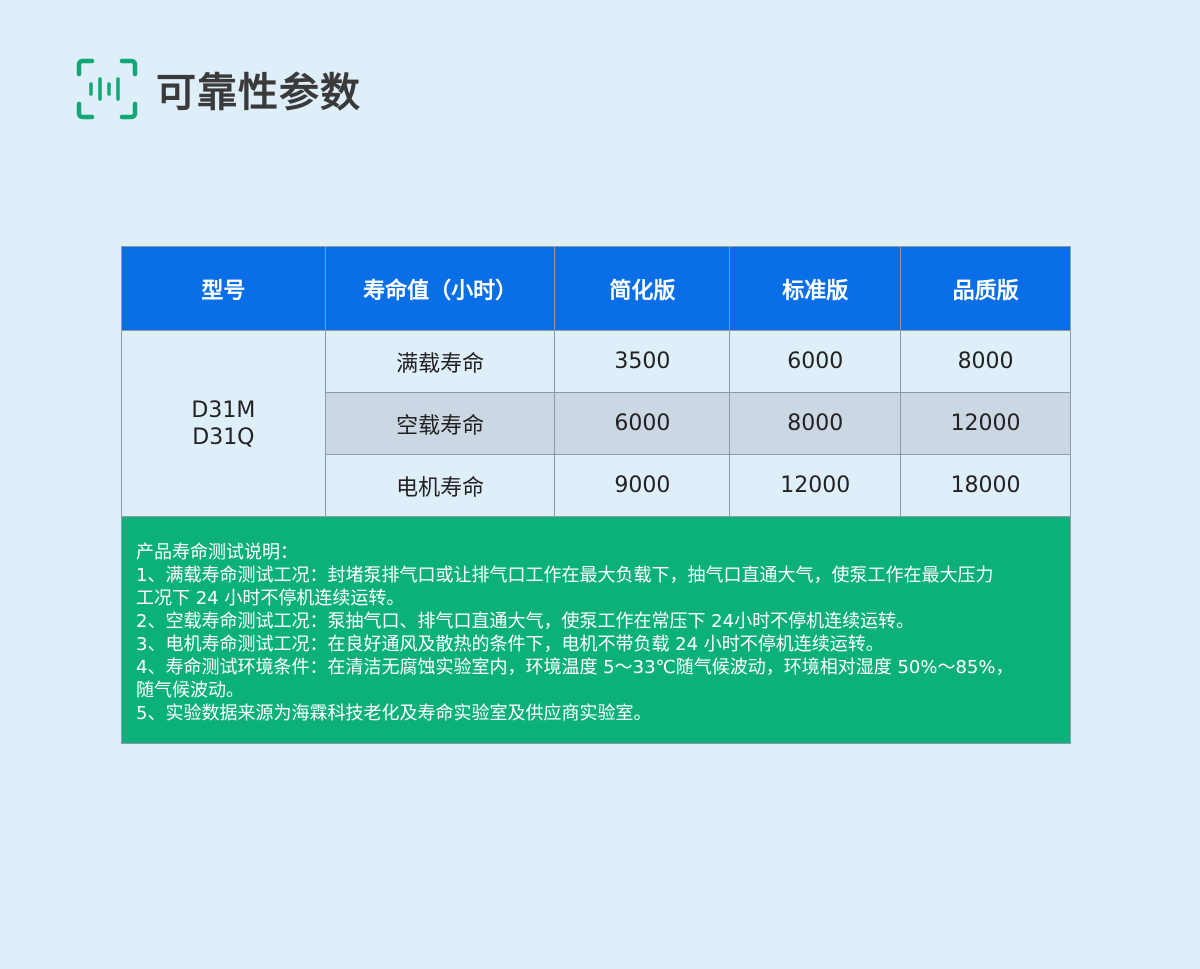 Image resolution: width=1200 pixels, height=969 pixels. I want to click on row-label: 空载寿命, so click(440, 423).